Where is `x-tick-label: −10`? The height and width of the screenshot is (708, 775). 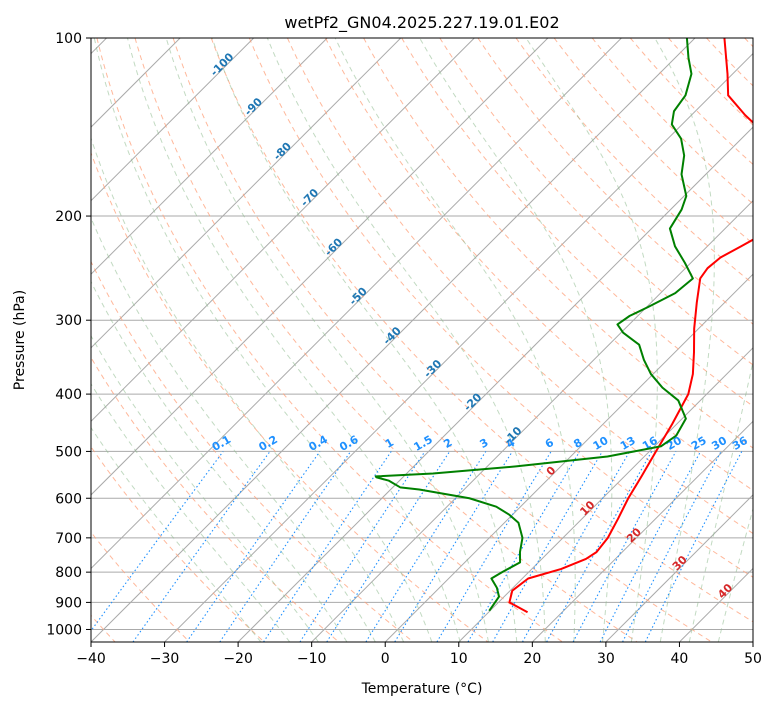
x-tick-label: −10 is located at coordinates (312, 659).